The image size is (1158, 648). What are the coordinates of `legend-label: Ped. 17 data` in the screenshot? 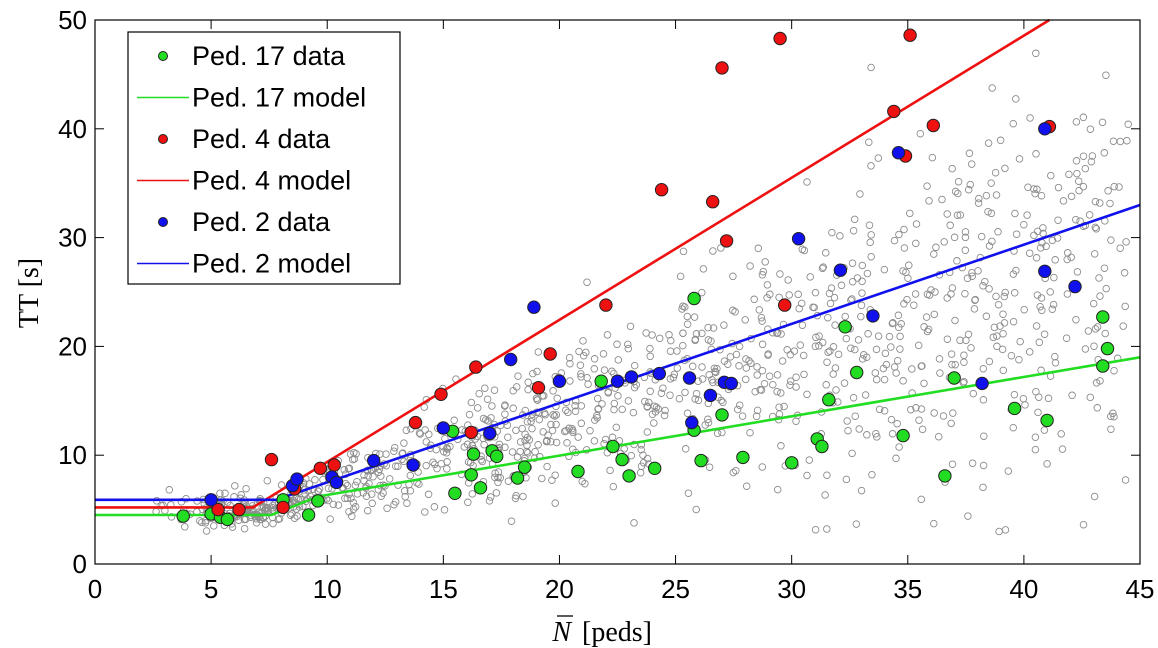 It's located at (269, 56).